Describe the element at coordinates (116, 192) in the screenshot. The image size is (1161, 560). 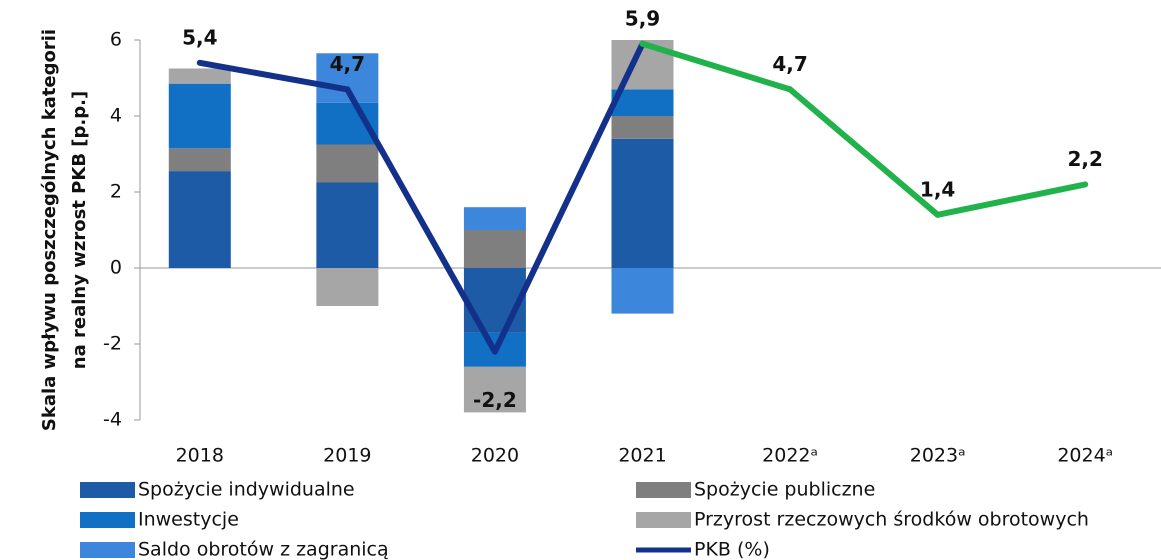
I see `y-tick-label: 2` at that location.